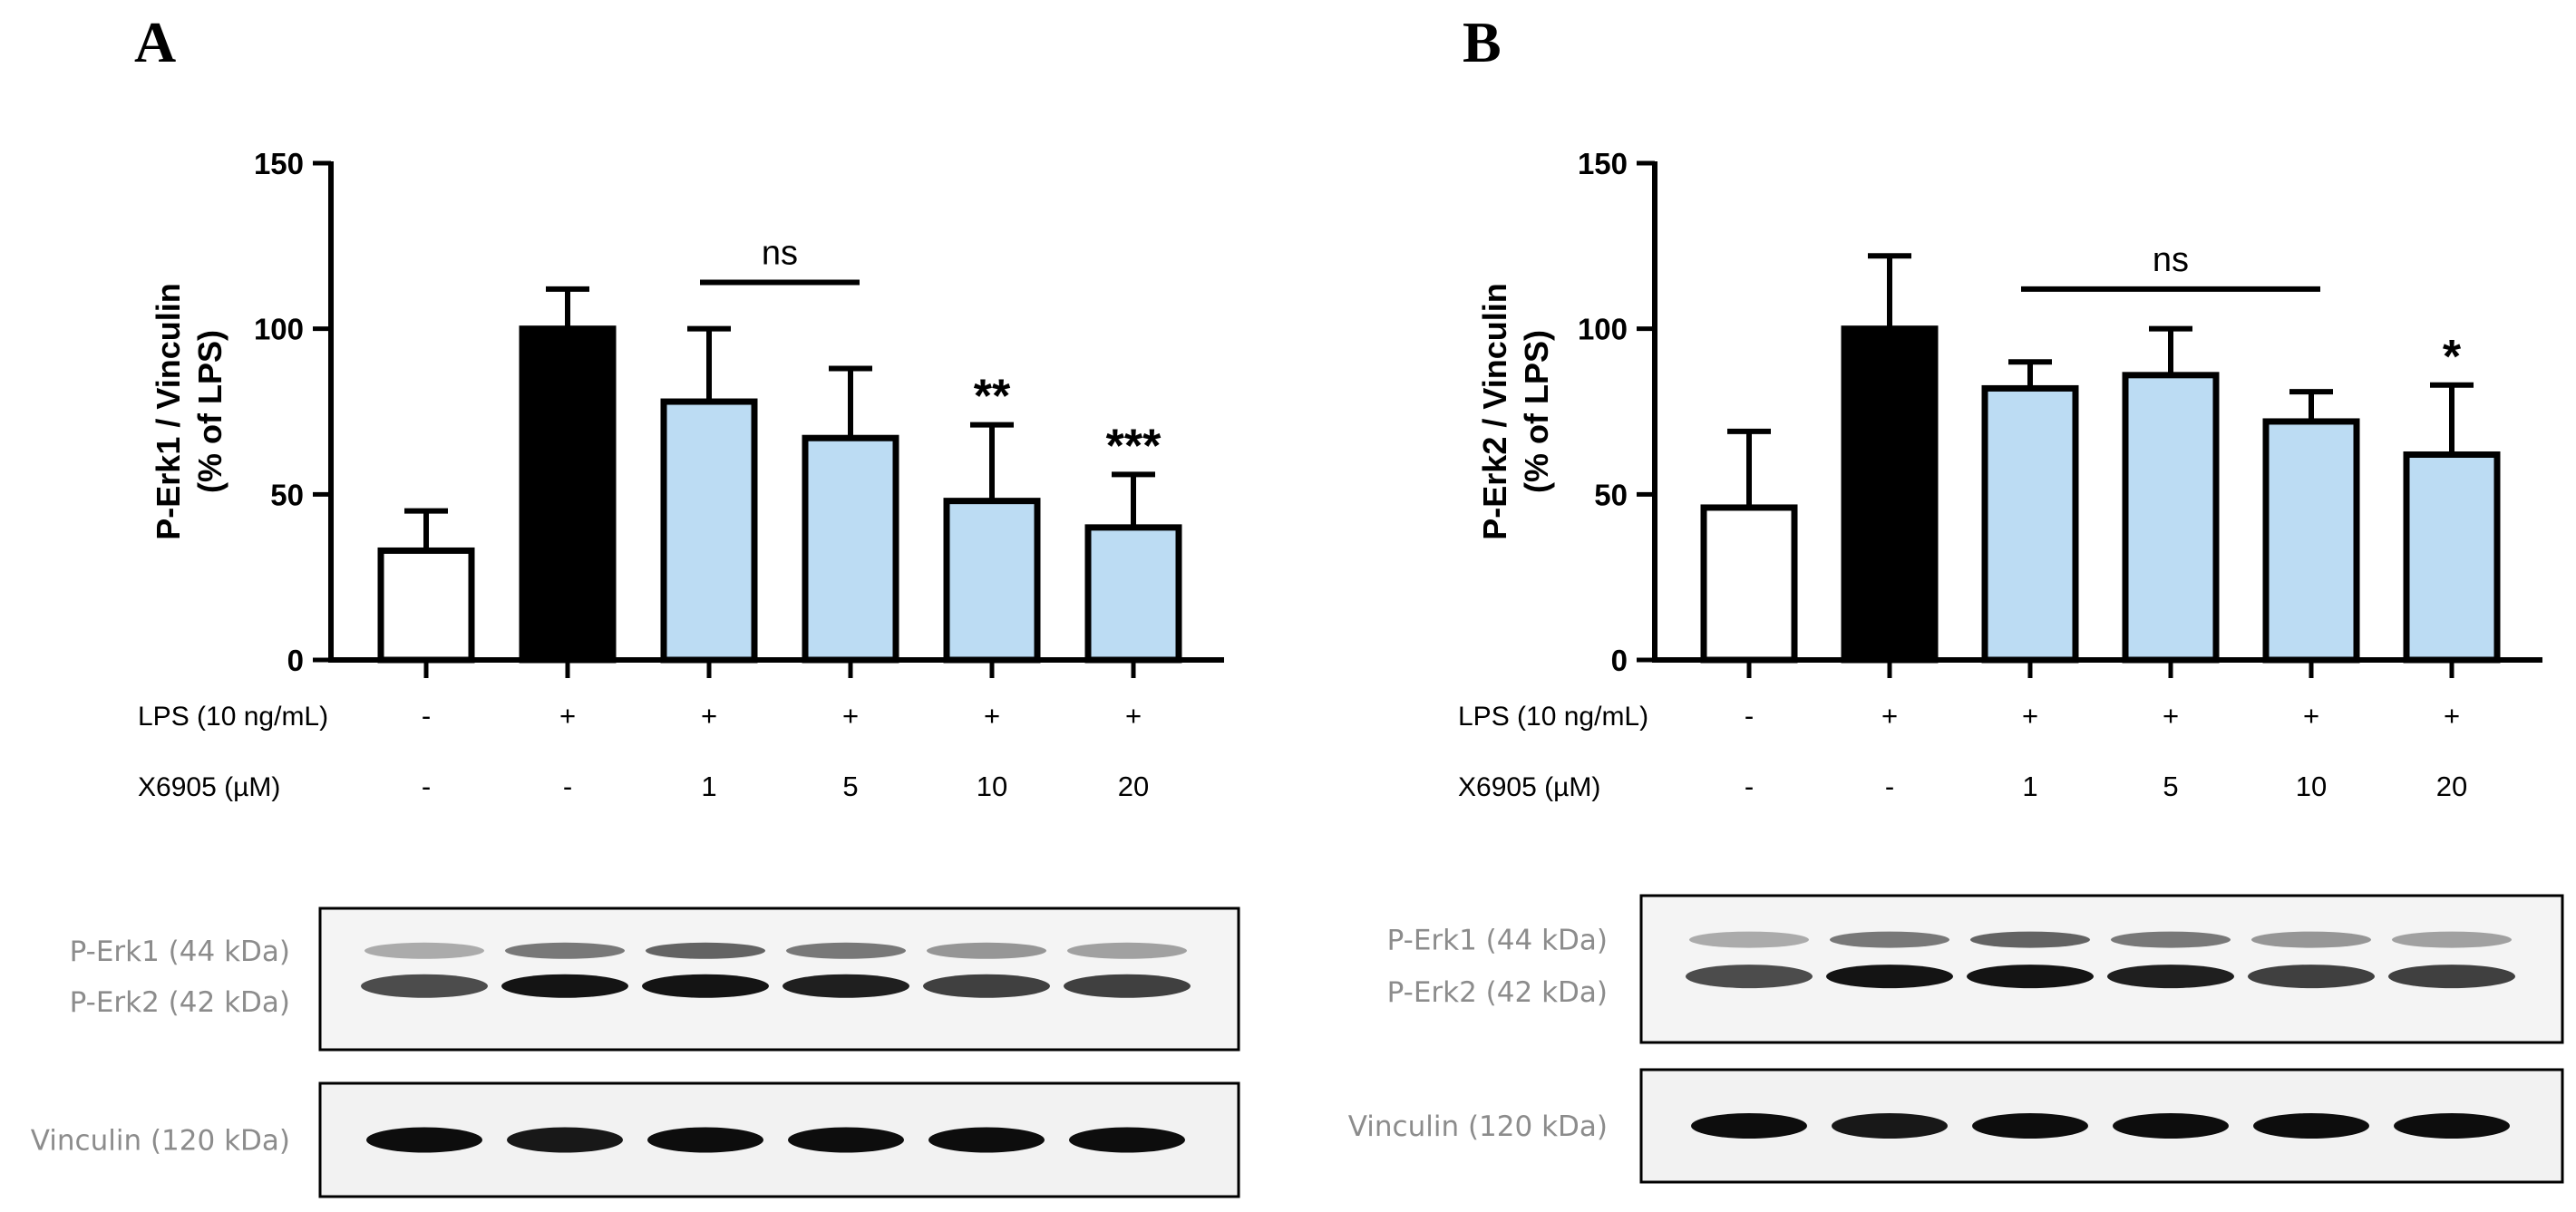  Describe the element at coordinates (1482, 42) in the screenshot. I see `panel-letter: B` at that location.